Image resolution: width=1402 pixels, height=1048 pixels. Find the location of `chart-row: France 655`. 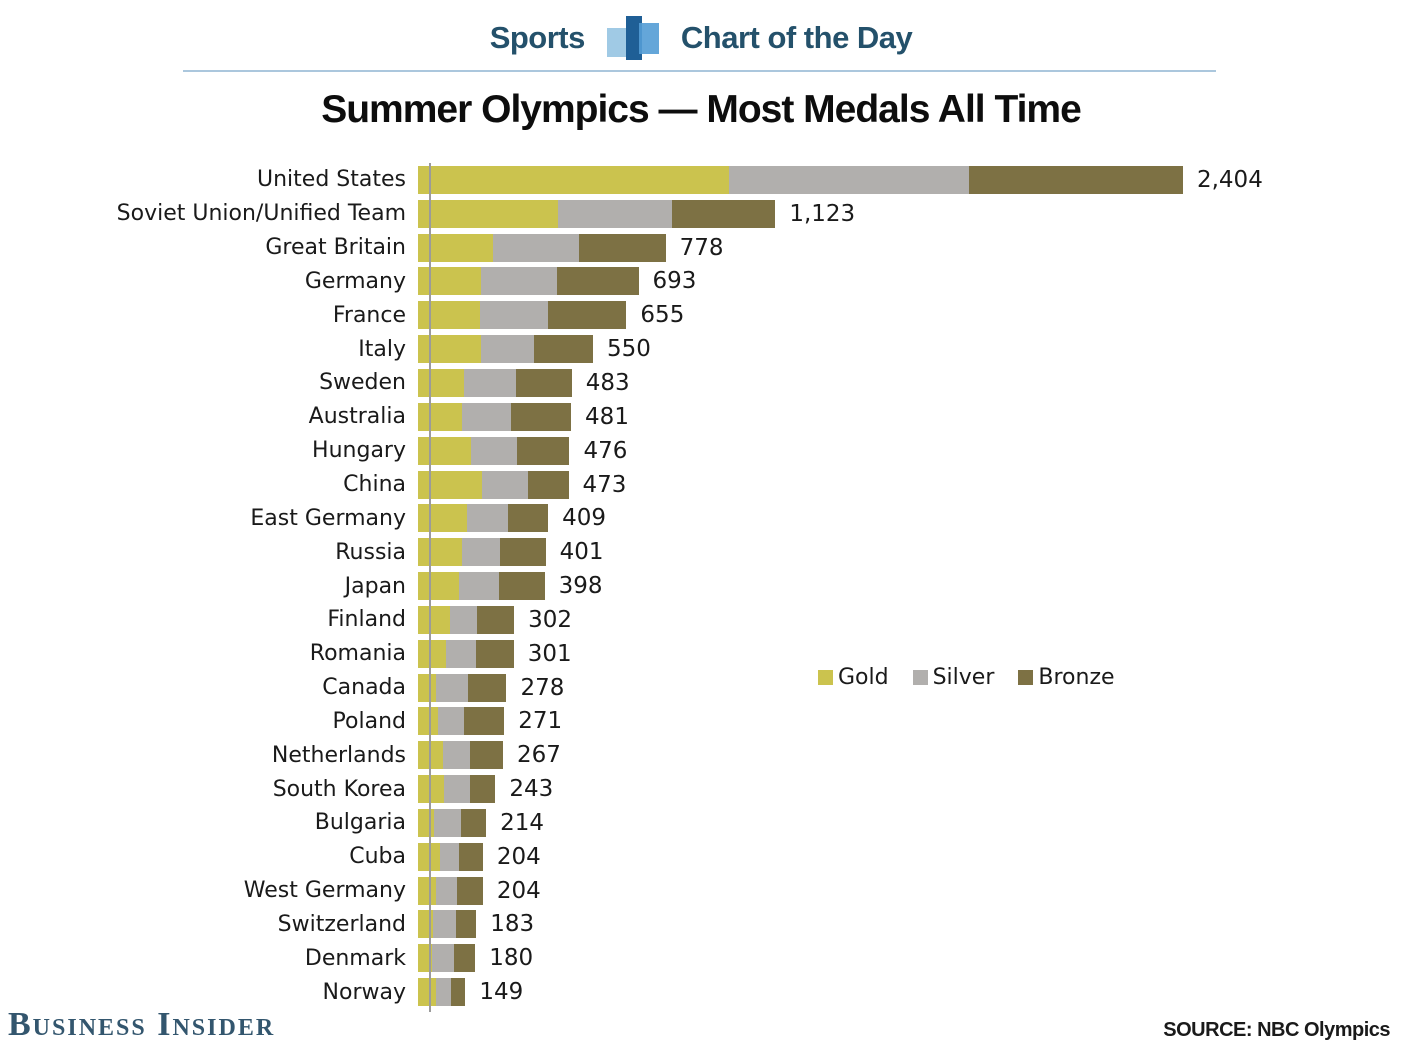

chart-row: France 655 is located at coordinates (701, 315).